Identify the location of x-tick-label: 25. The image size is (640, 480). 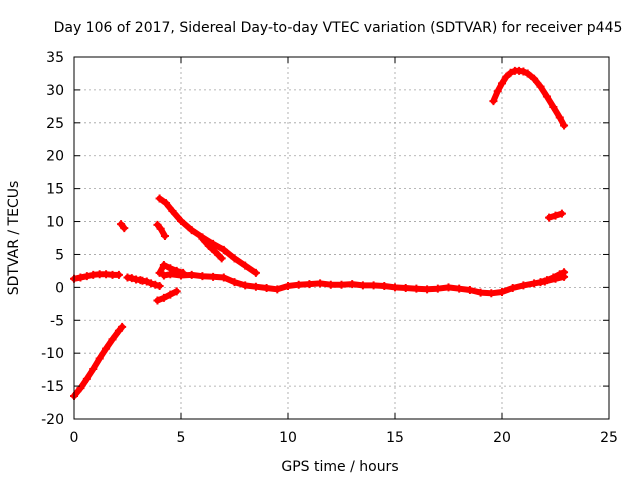
(609, 438).